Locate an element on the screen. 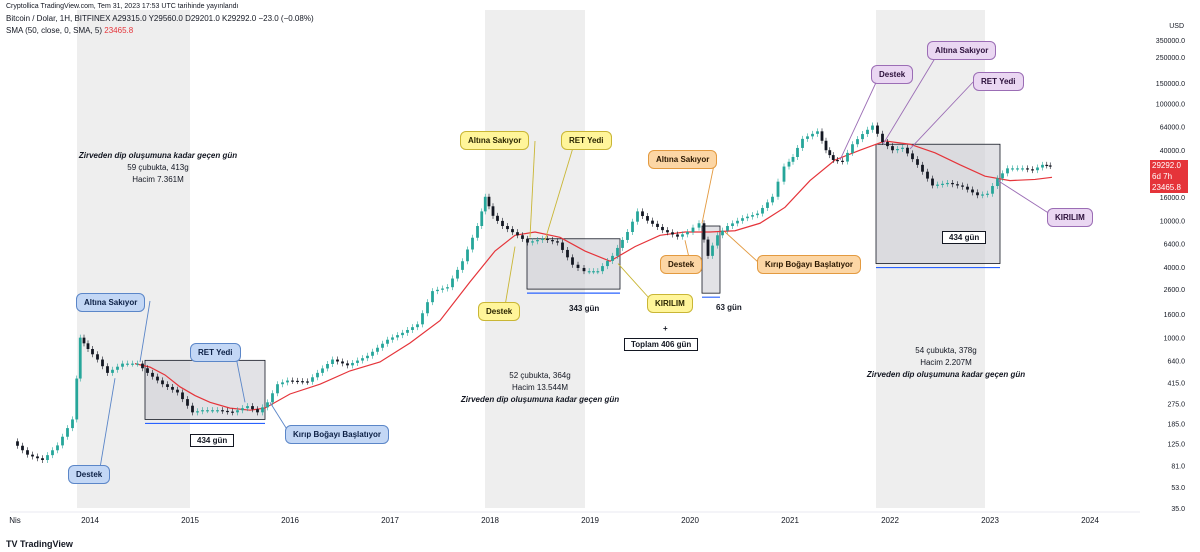 This screenshot has width=1200, height=552. y-tick-label: 6400.0 is located at coordinates (1175, 244).